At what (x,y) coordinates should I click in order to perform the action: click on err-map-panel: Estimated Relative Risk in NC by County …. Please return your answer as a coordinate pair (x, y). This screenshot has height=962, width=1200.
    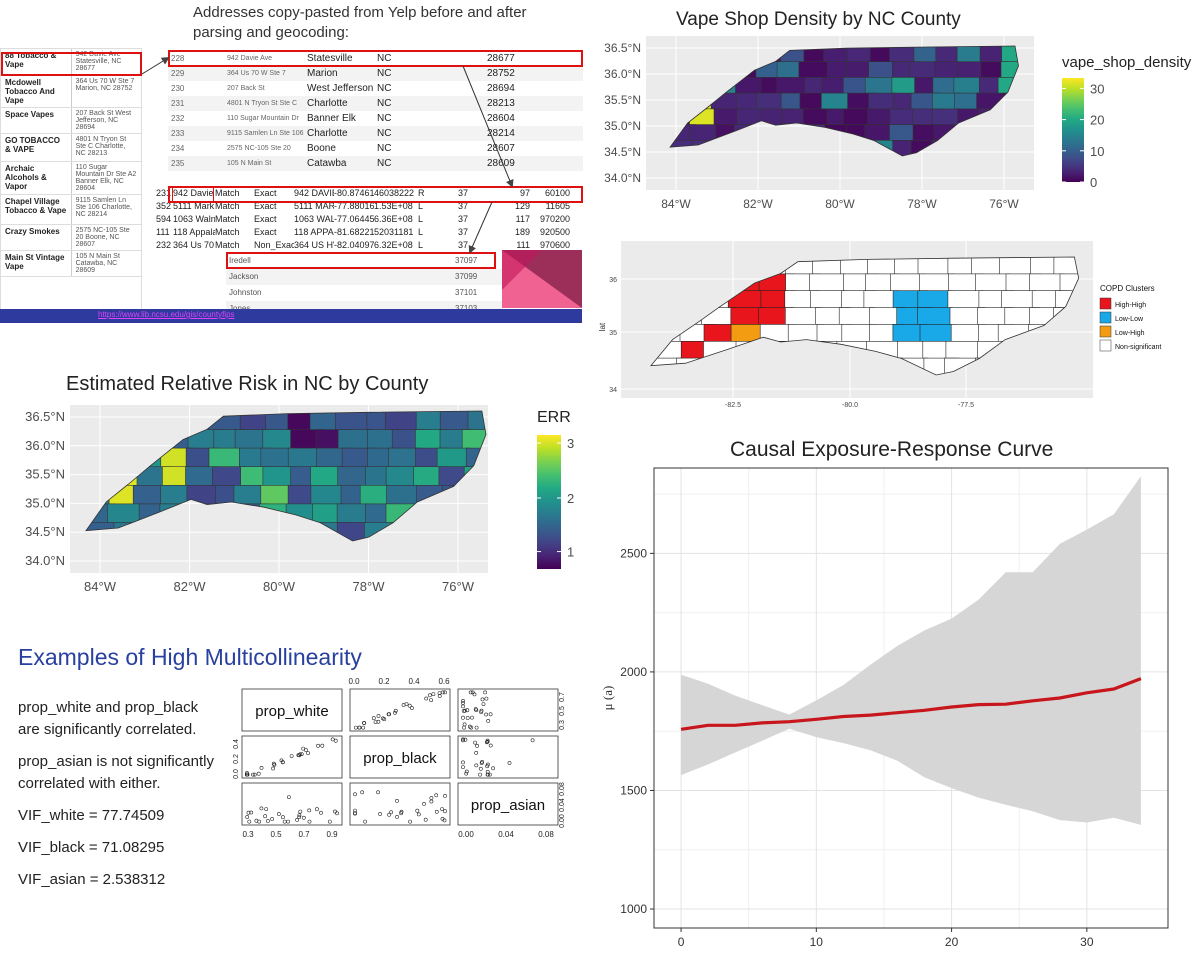
    Looking at the image, I should click on (295, 485).